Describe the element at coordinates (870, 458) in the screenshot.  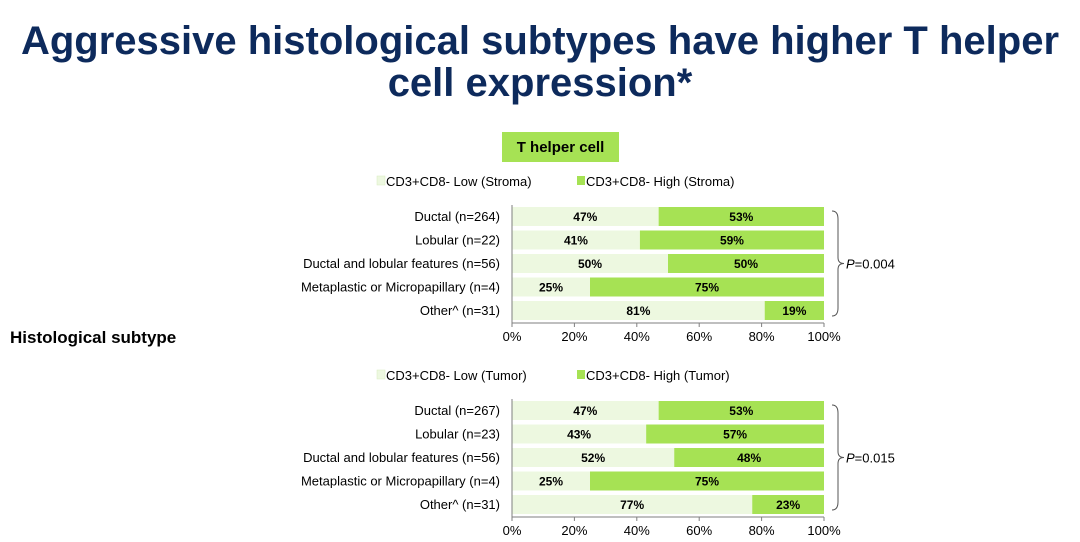
I see `p-value-annotation: P=0.015` at that location.